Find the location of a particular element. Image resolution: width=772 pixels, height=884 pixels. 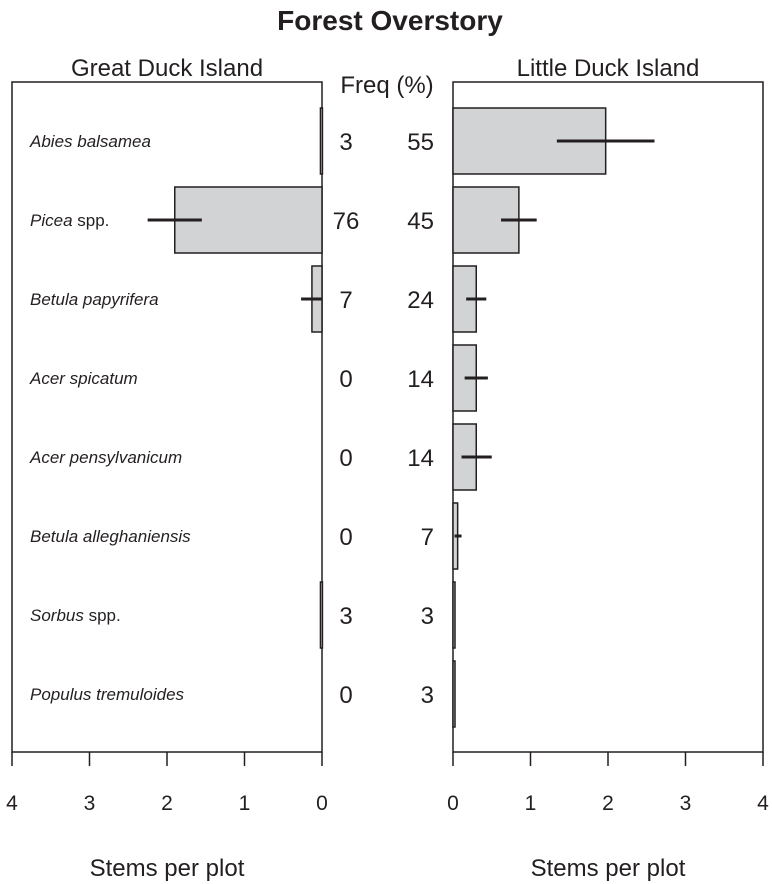

species-name: Populus tremuloides is located at coordinates (107, 694).